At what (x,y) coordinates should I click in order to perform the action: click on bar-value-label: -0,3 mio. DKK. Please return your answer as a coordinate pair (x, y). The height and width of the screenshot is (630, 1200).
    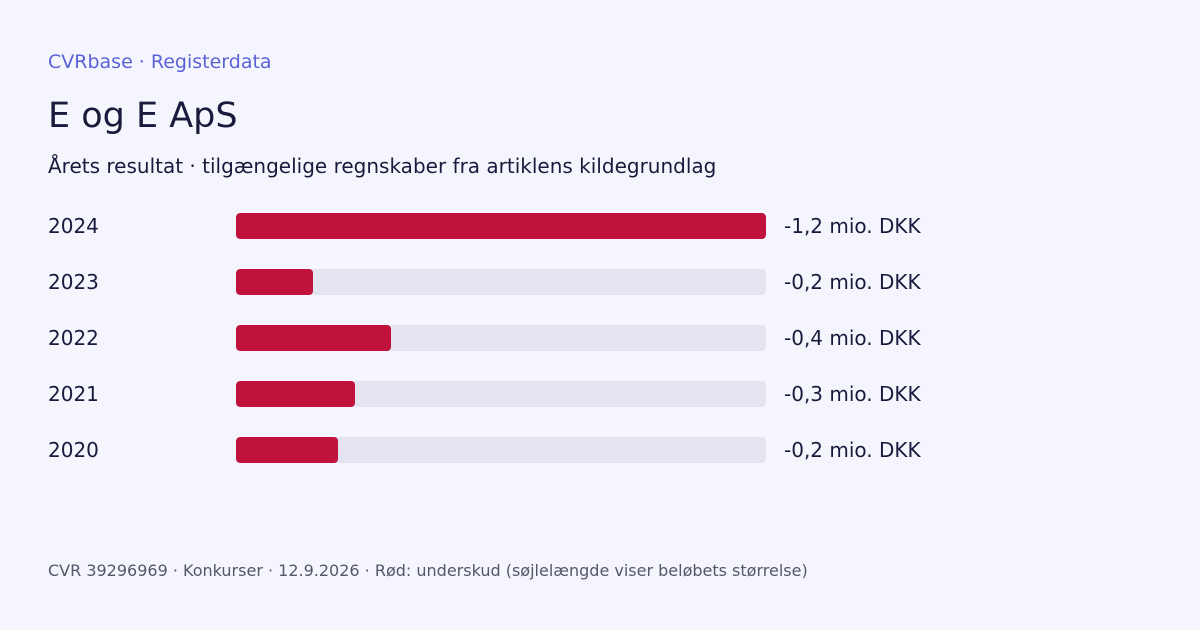
    Looking at the image, I should click on (852, 394).